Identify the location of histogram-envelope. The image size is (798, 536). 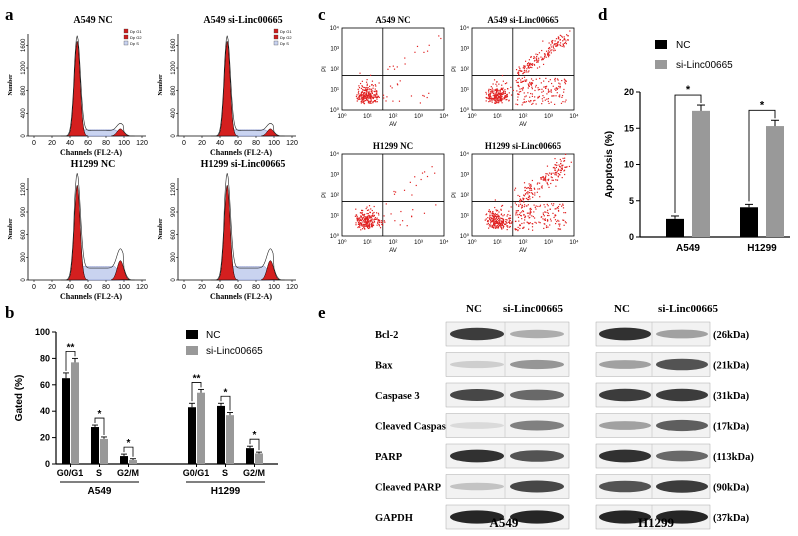
(247, 227).